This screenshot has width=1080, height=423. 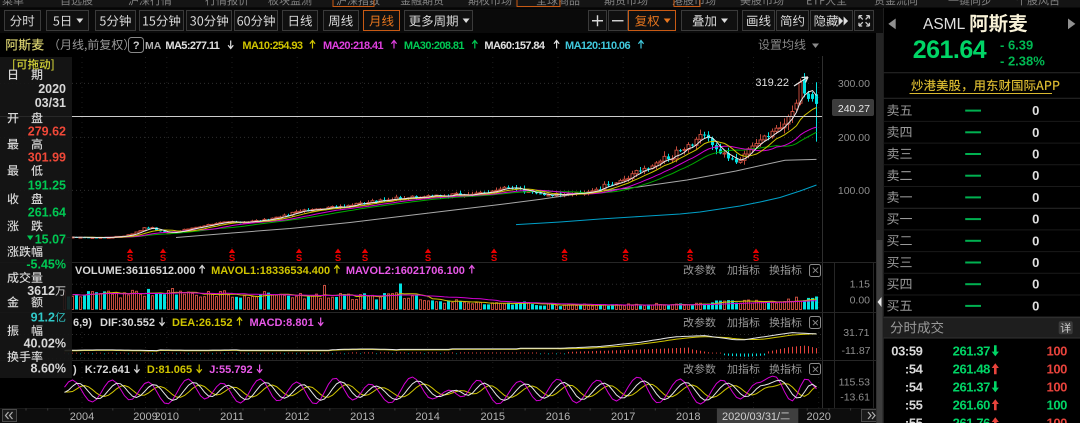 I want to click on svg-text: 6,9), so click(x=82, y=323).